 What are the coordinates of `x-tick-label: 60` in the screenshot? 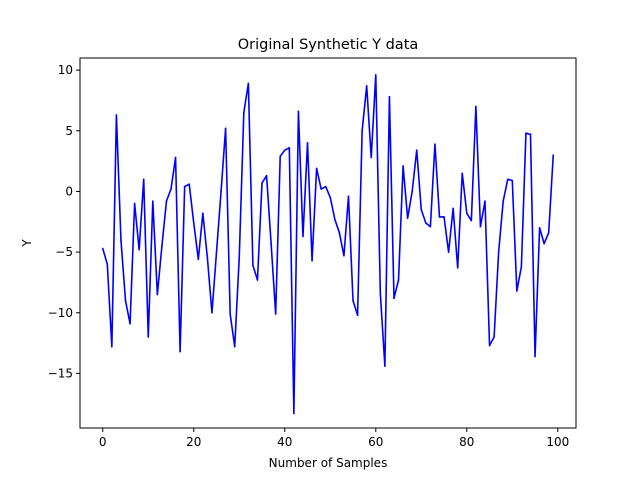 It's located at (375, 442).